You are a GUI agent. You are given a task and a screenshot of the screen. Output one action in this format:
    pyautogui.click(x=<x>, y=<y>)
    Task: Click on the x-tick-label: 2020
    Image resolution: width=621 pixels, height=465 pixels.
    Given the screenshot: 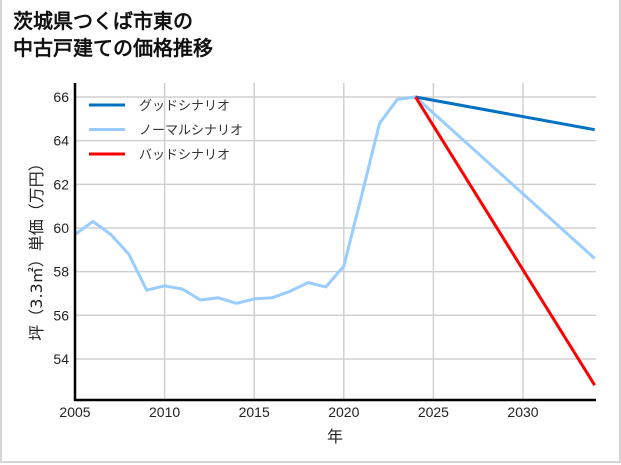 What is the action you would take?
    pyautogui.click(x=343, y=412)
    